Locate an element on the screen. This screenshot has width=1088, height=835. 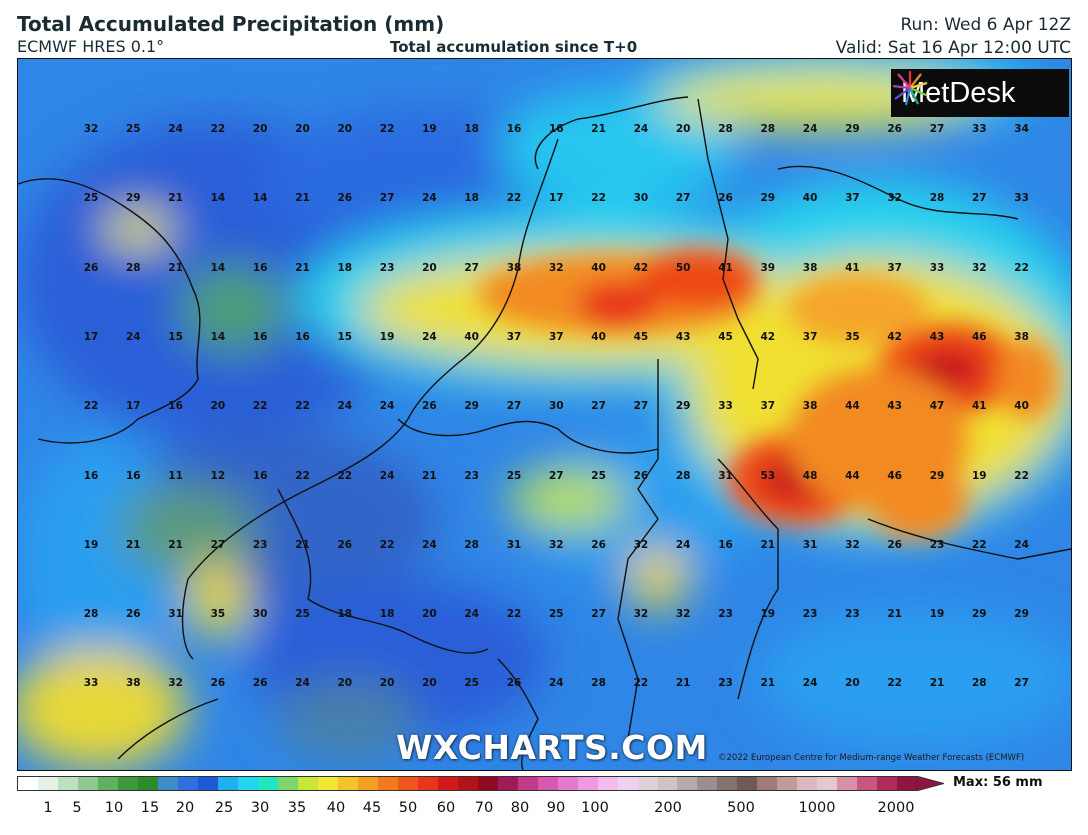
grid-value: 47 is located at coordinates (937, 406).